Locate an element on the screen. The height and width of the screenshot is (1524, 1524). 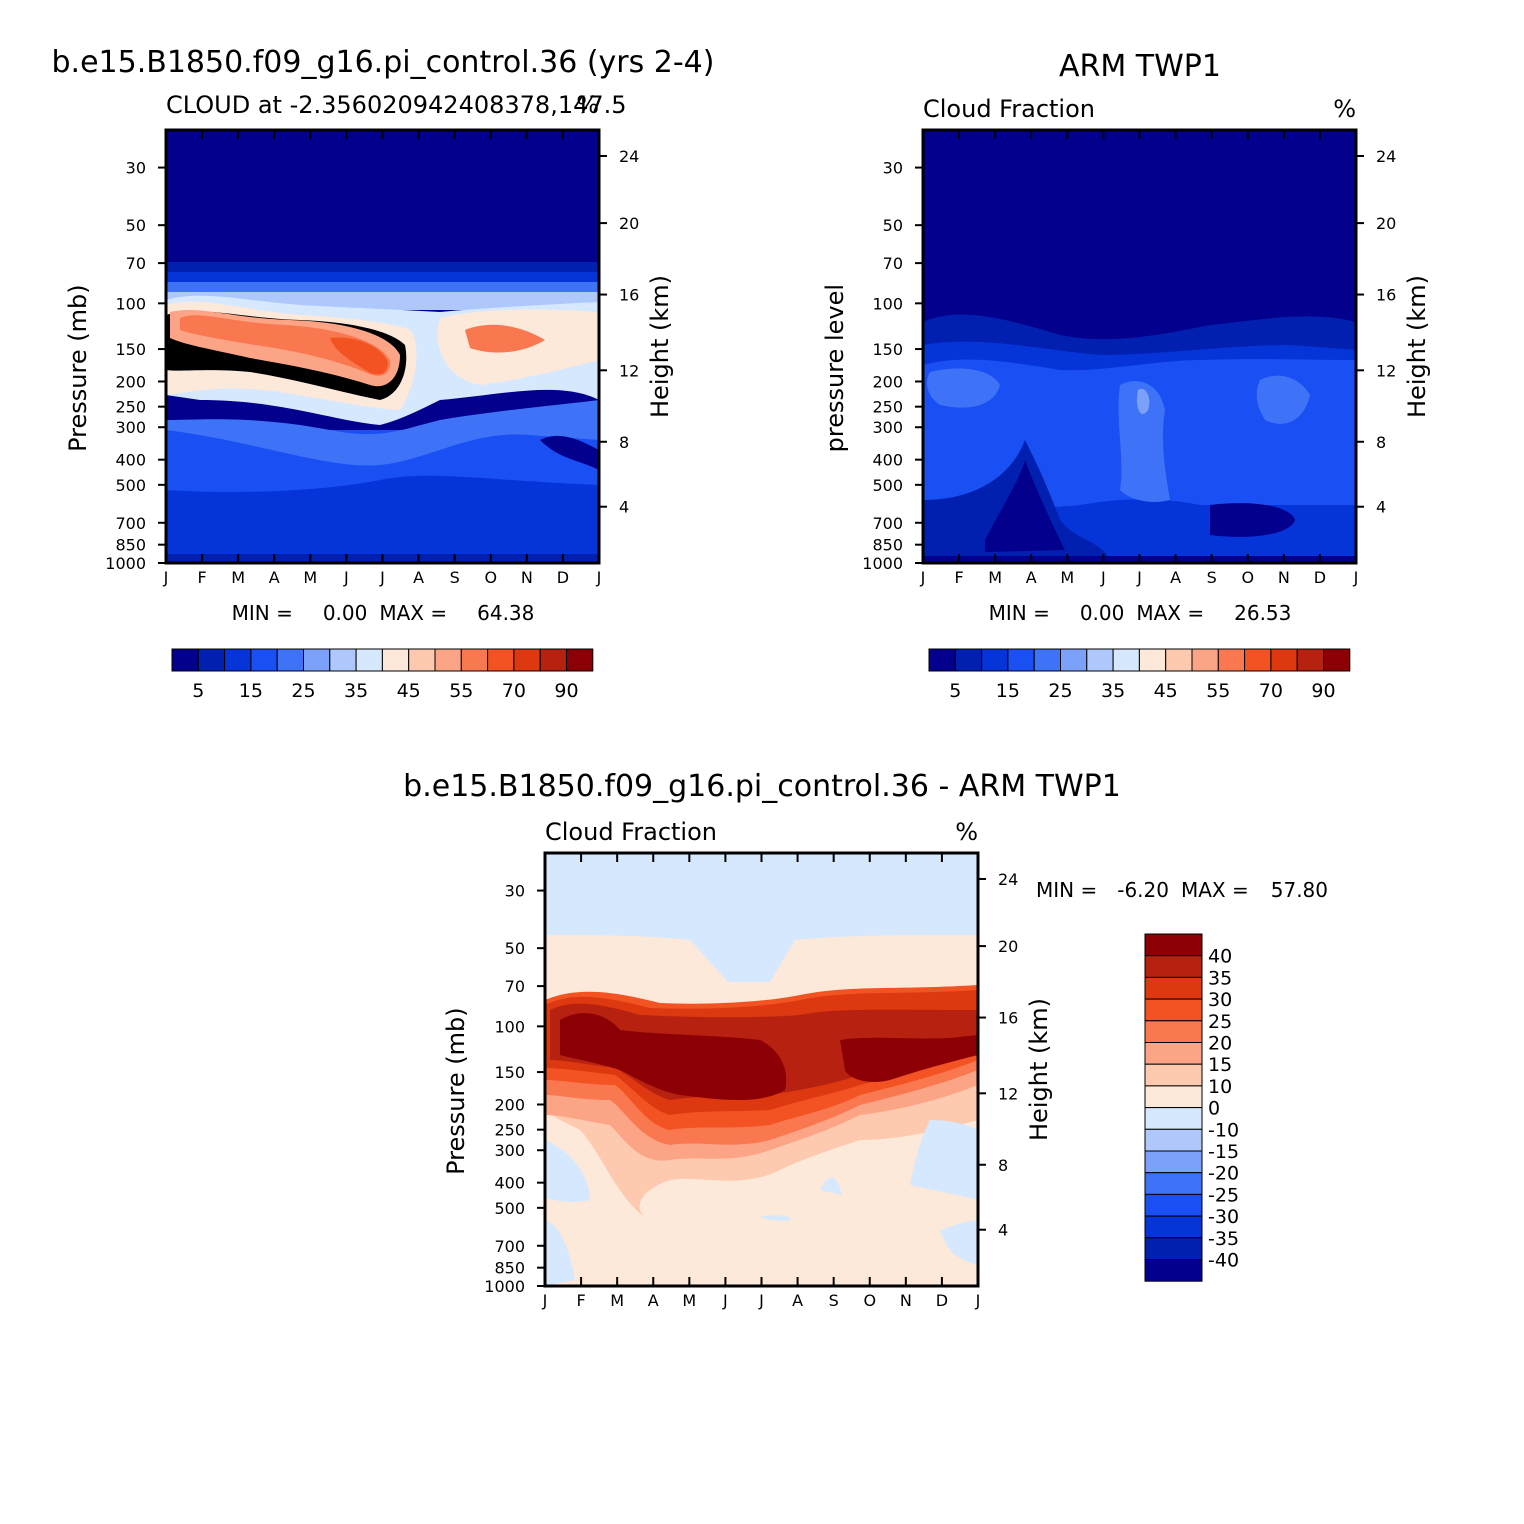
panel-model-subtitle: CLOUD at -2.356020942408378,147.5 is located at coordinates (396, 105).